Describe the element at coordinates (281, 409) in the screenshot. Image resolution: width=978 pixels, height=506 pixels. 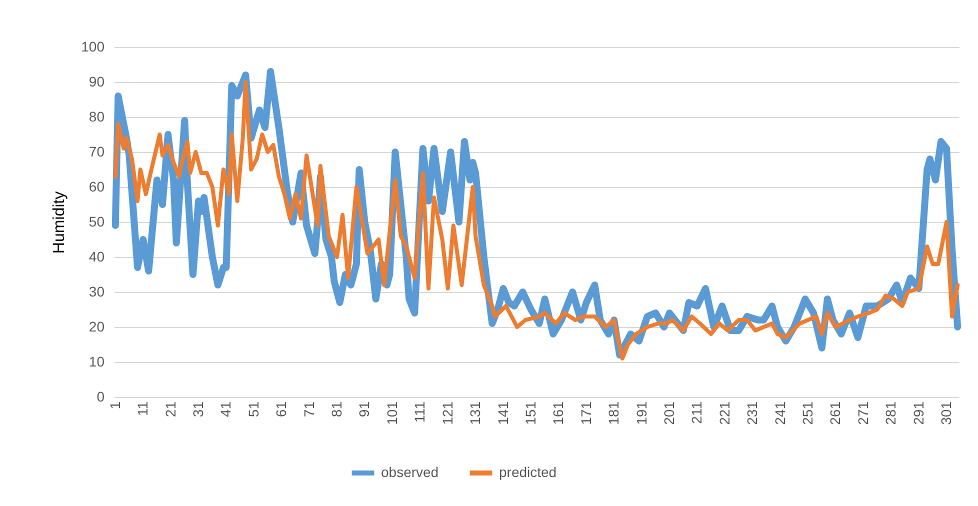
I see `x-tick-label: 61` at that location.